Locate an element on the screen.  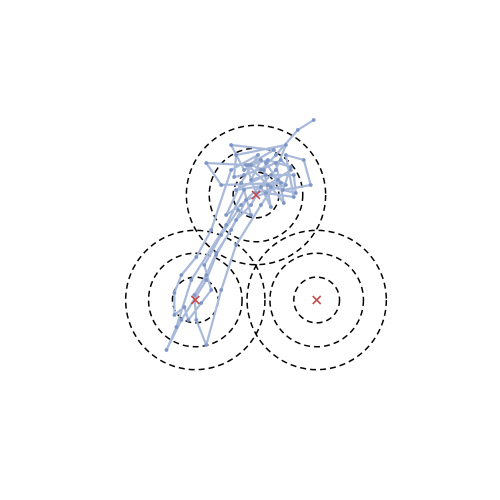
center-markers is located at coordinates (256, 247).